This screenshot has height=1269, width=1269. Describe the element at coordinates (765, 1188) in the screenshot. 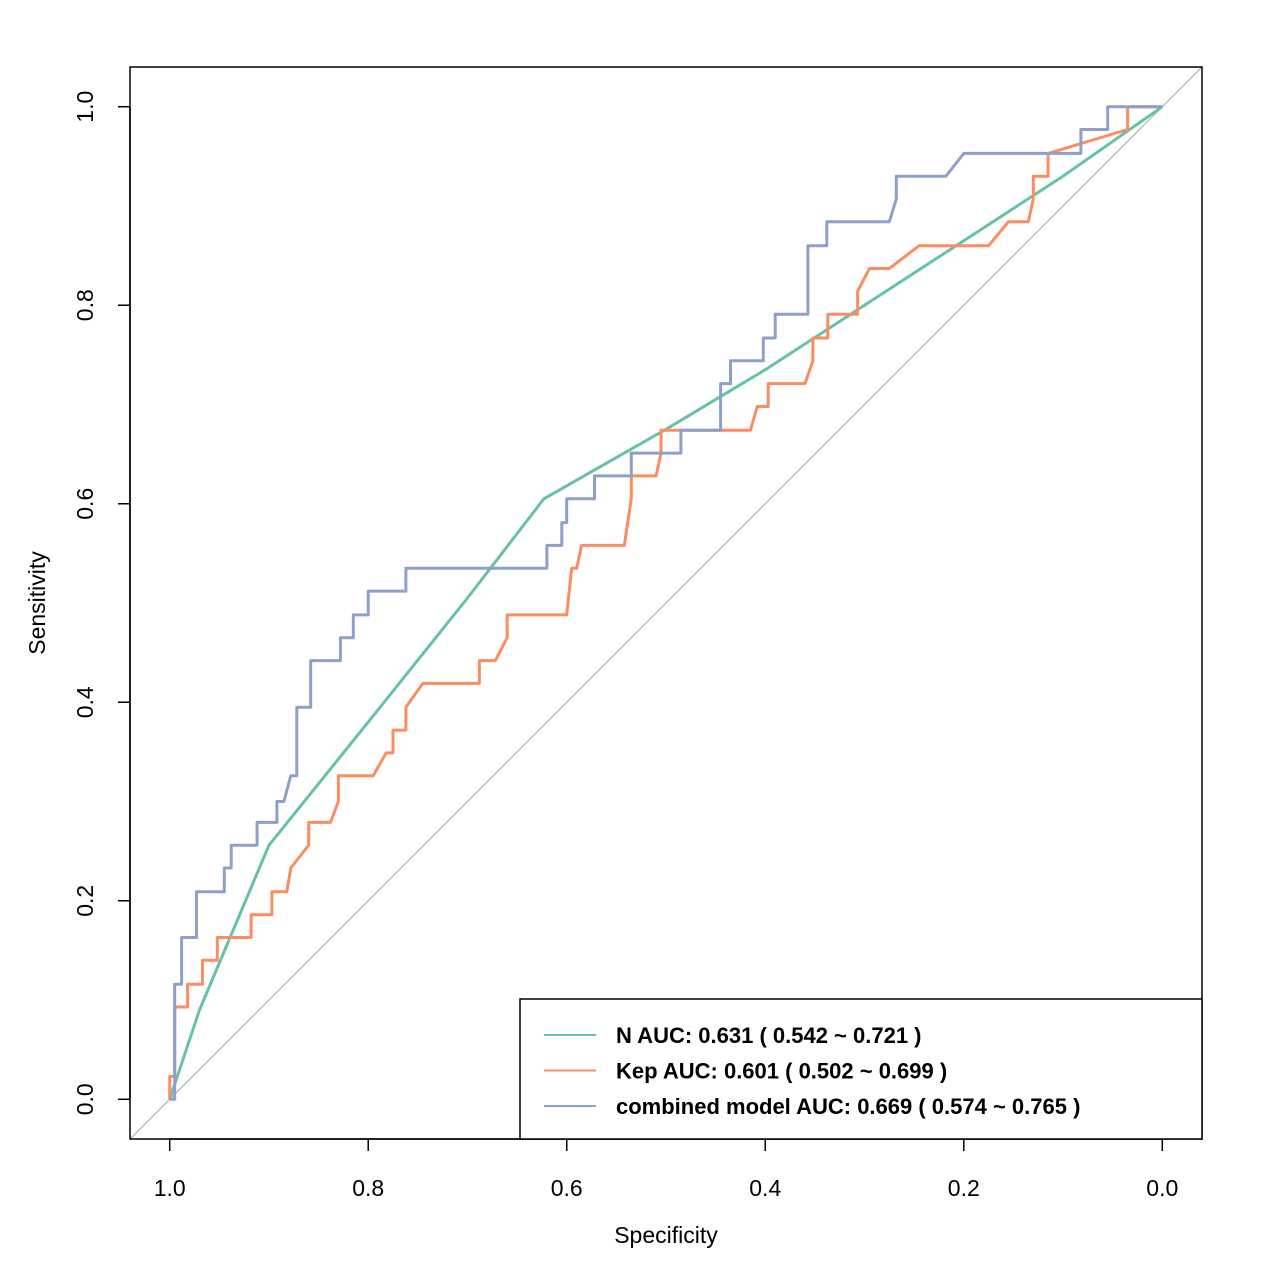

I see `x-tick-label: 0.4` at that location.